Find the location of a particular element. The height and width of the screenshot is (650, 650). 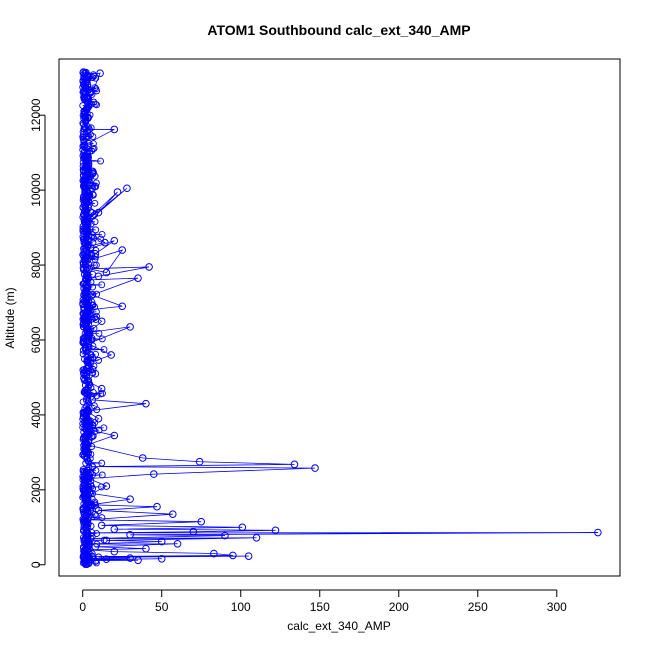

y-tick-label: 12000 is located at coordinates (36, 115).